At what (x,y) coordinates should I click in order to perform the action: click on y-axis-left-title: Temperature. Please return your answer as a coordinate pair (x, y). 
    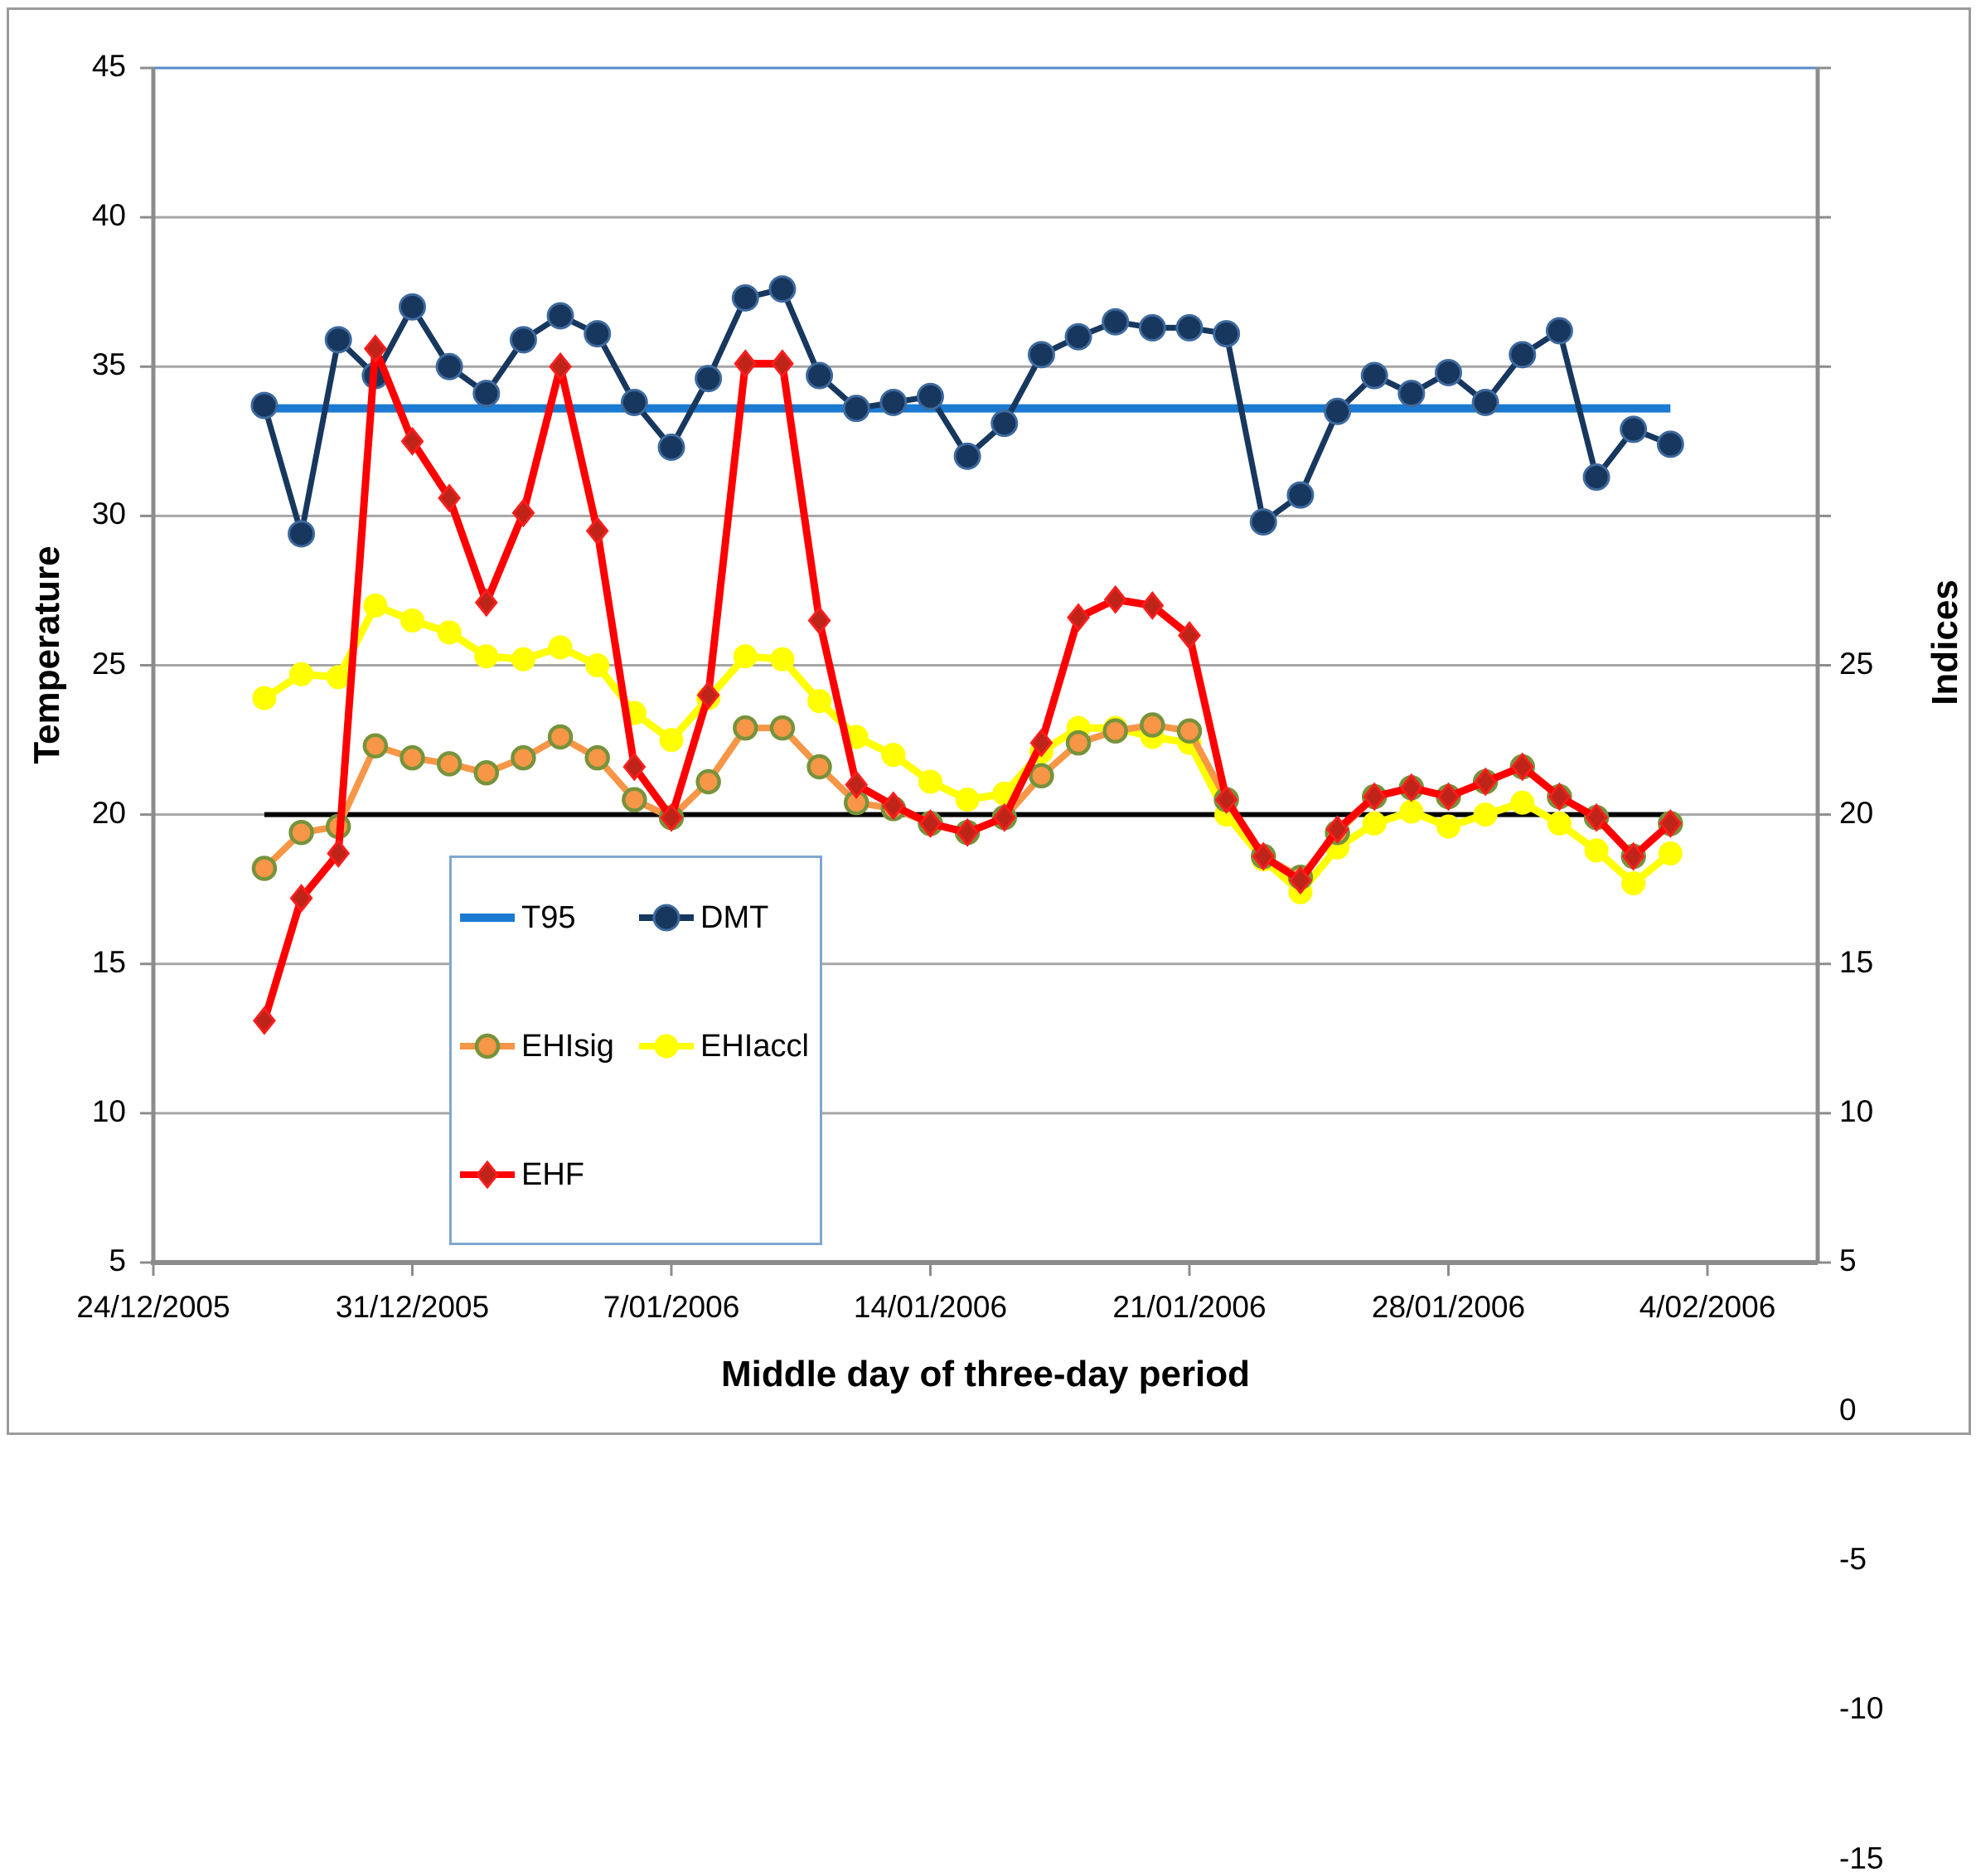
    Looking at the image, I should click on (47, 654).